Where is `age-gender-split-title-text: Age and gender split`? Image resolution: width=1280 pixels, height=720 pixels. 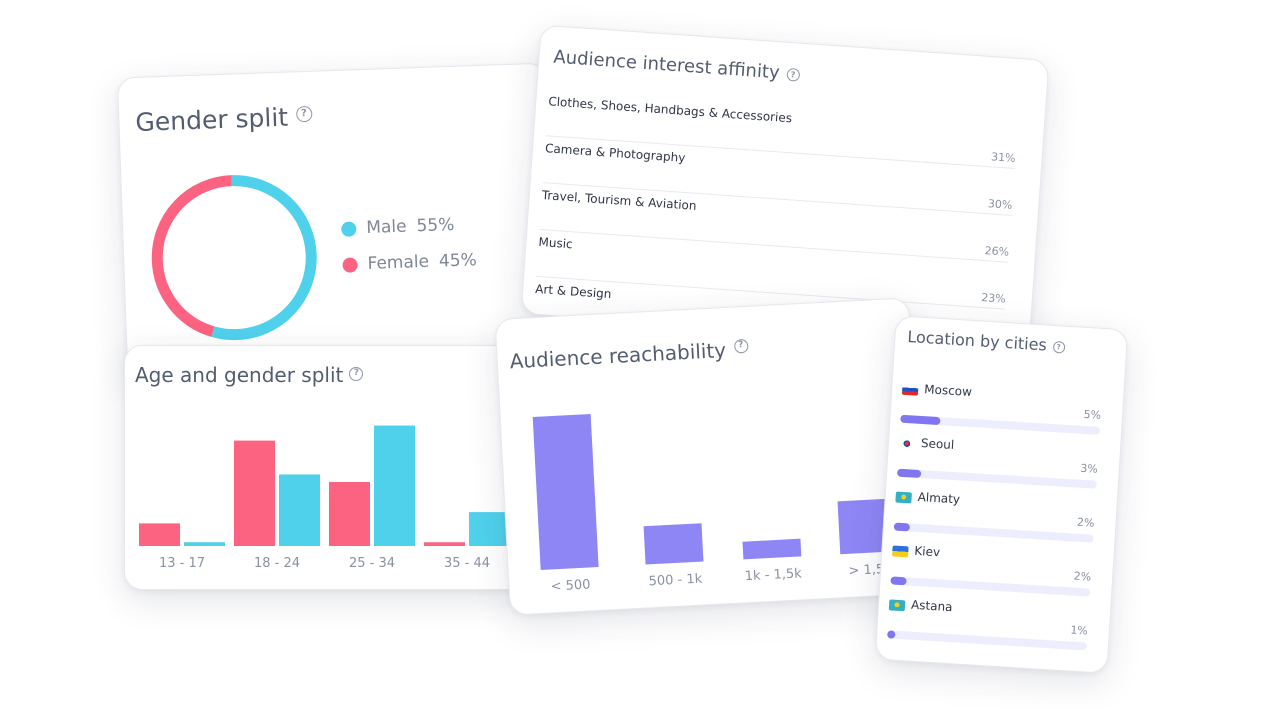 age-gender-split-title-text: Age and gender split is located at coordinates (239, 375).